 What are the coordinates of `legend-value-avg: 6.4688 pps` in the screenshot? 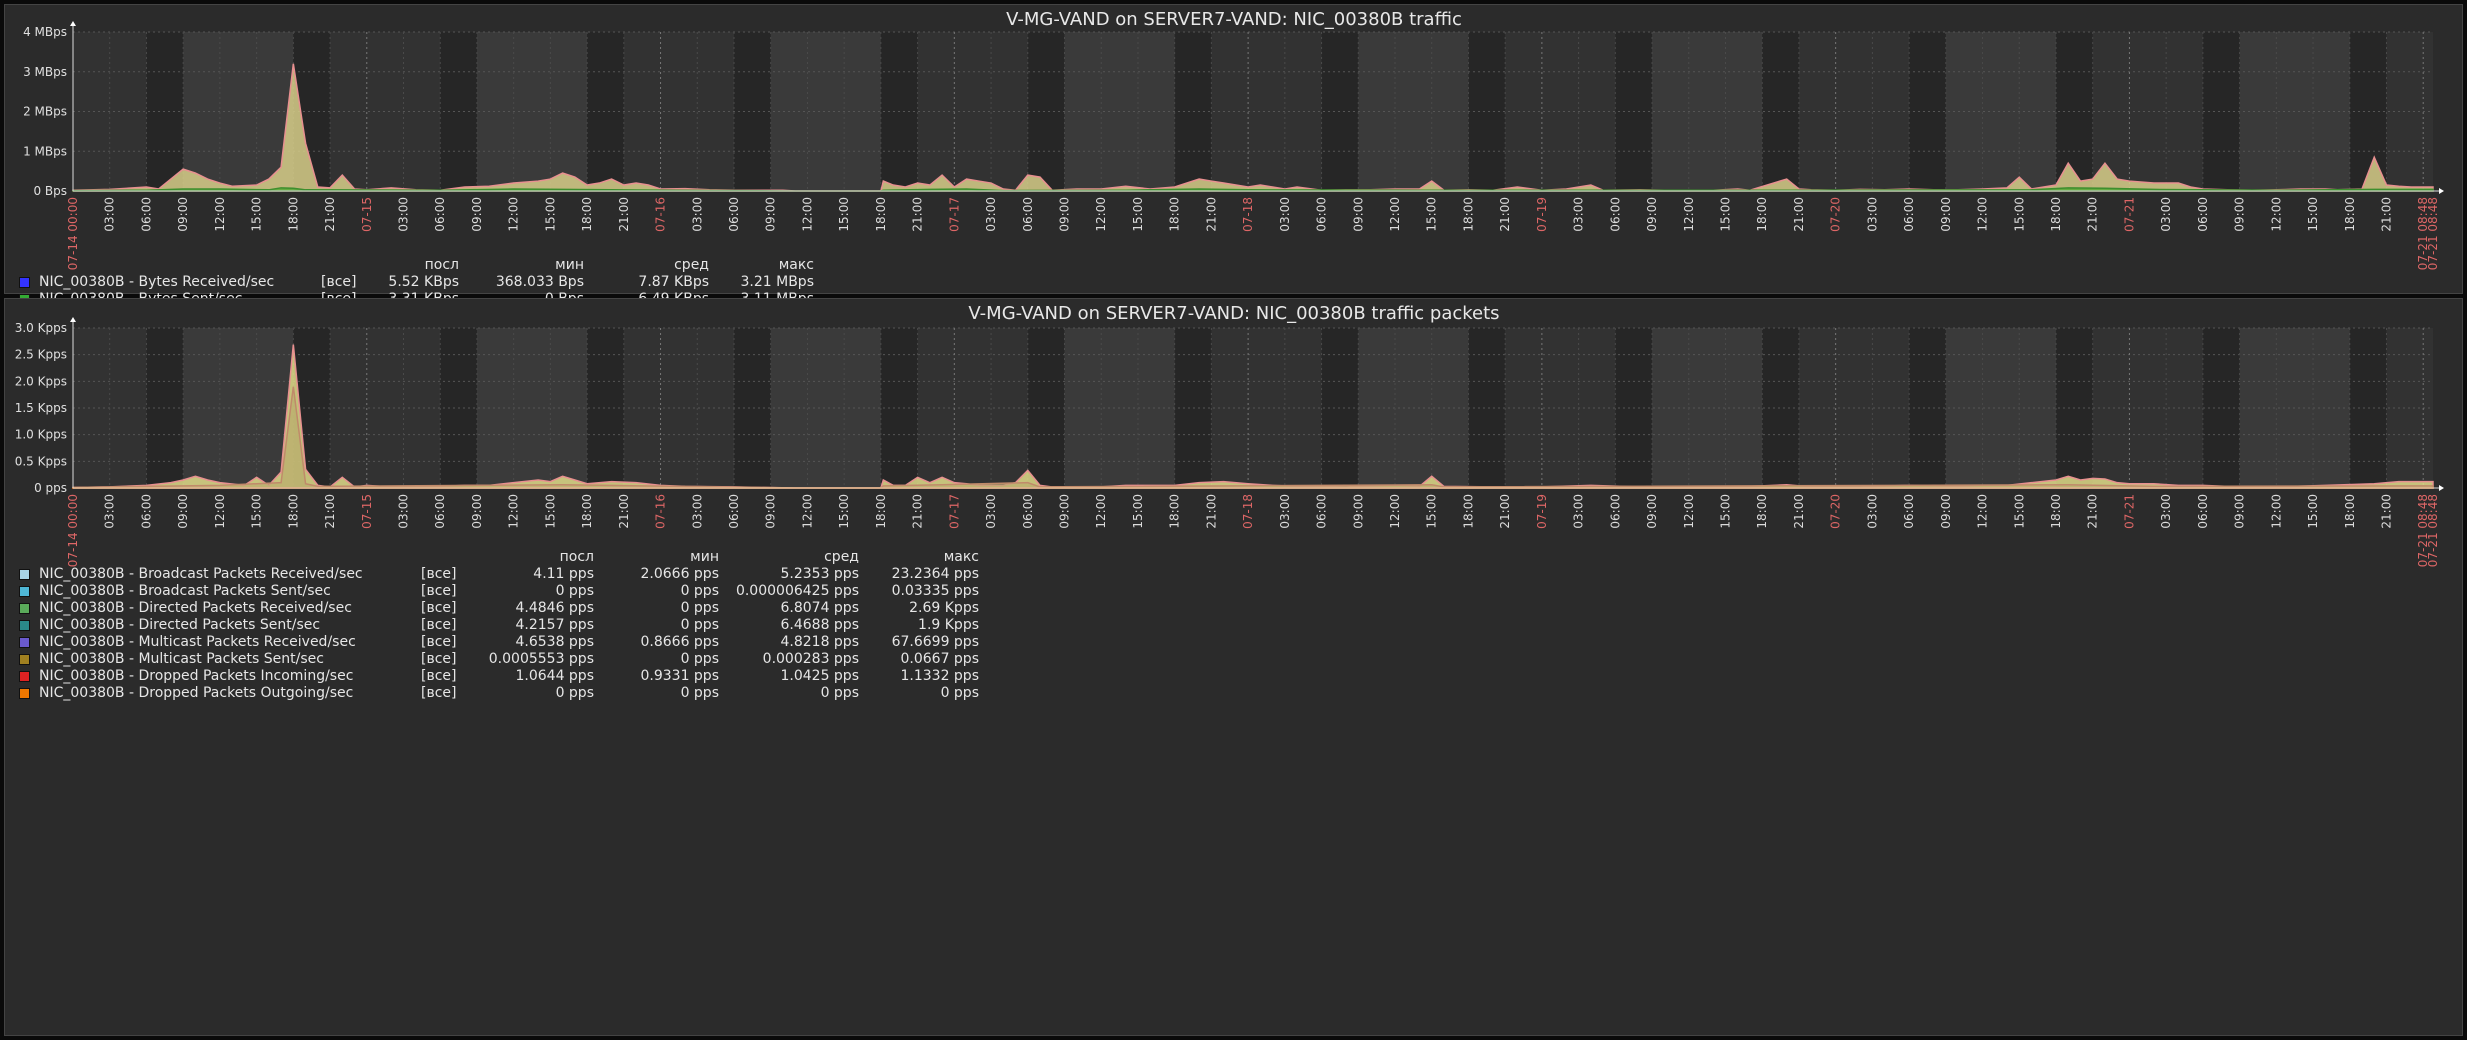 It's located at (819, 625).